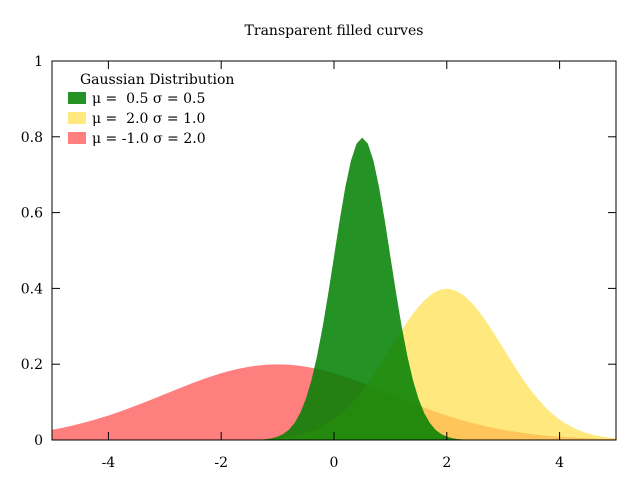 Image resolution: width=640 pixels, height=480 pixels. I want to click on legend-title: Gaussian Distribution, so click(157, 80).